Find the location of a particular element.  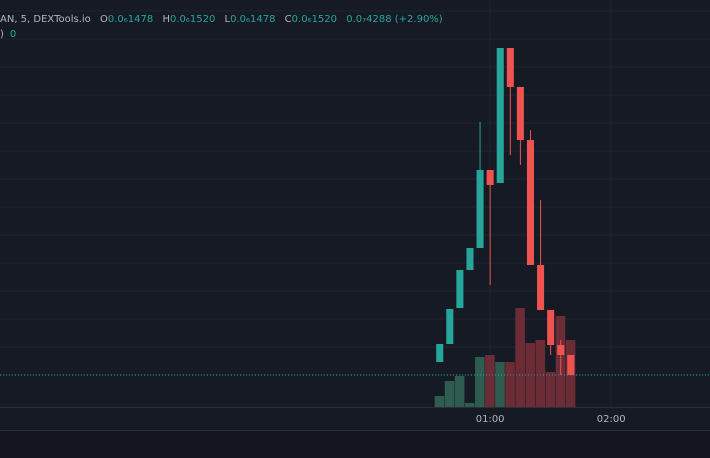

volume-value: 0 is located at coordinates (13, 34).